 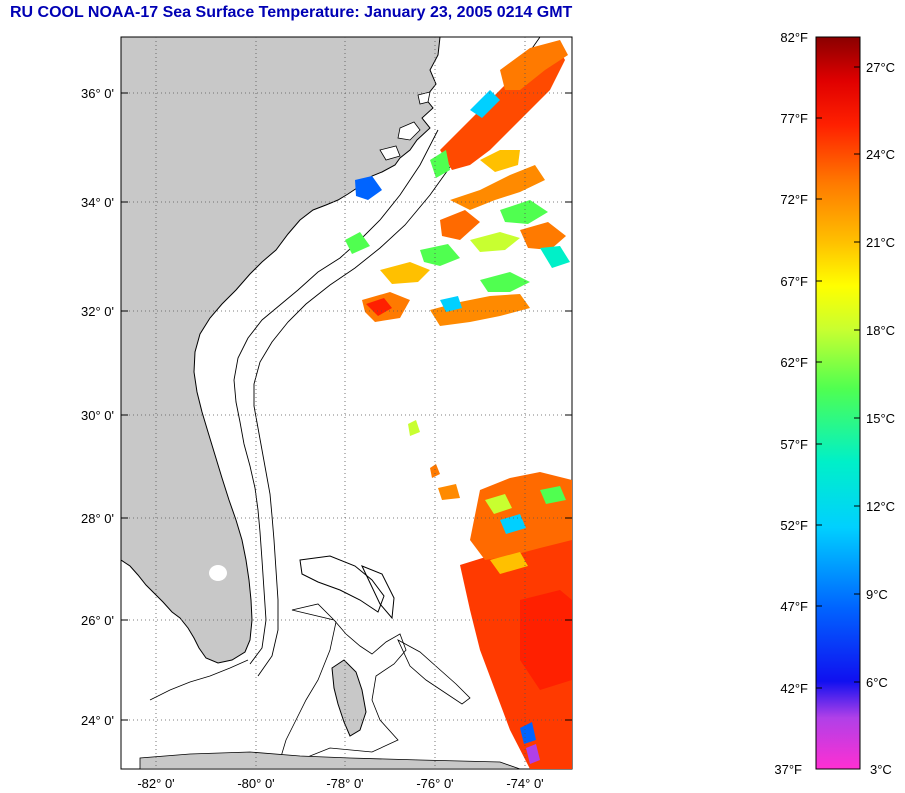 I want to click on cb-f-62: 62°F, so click(x=794, y=362).